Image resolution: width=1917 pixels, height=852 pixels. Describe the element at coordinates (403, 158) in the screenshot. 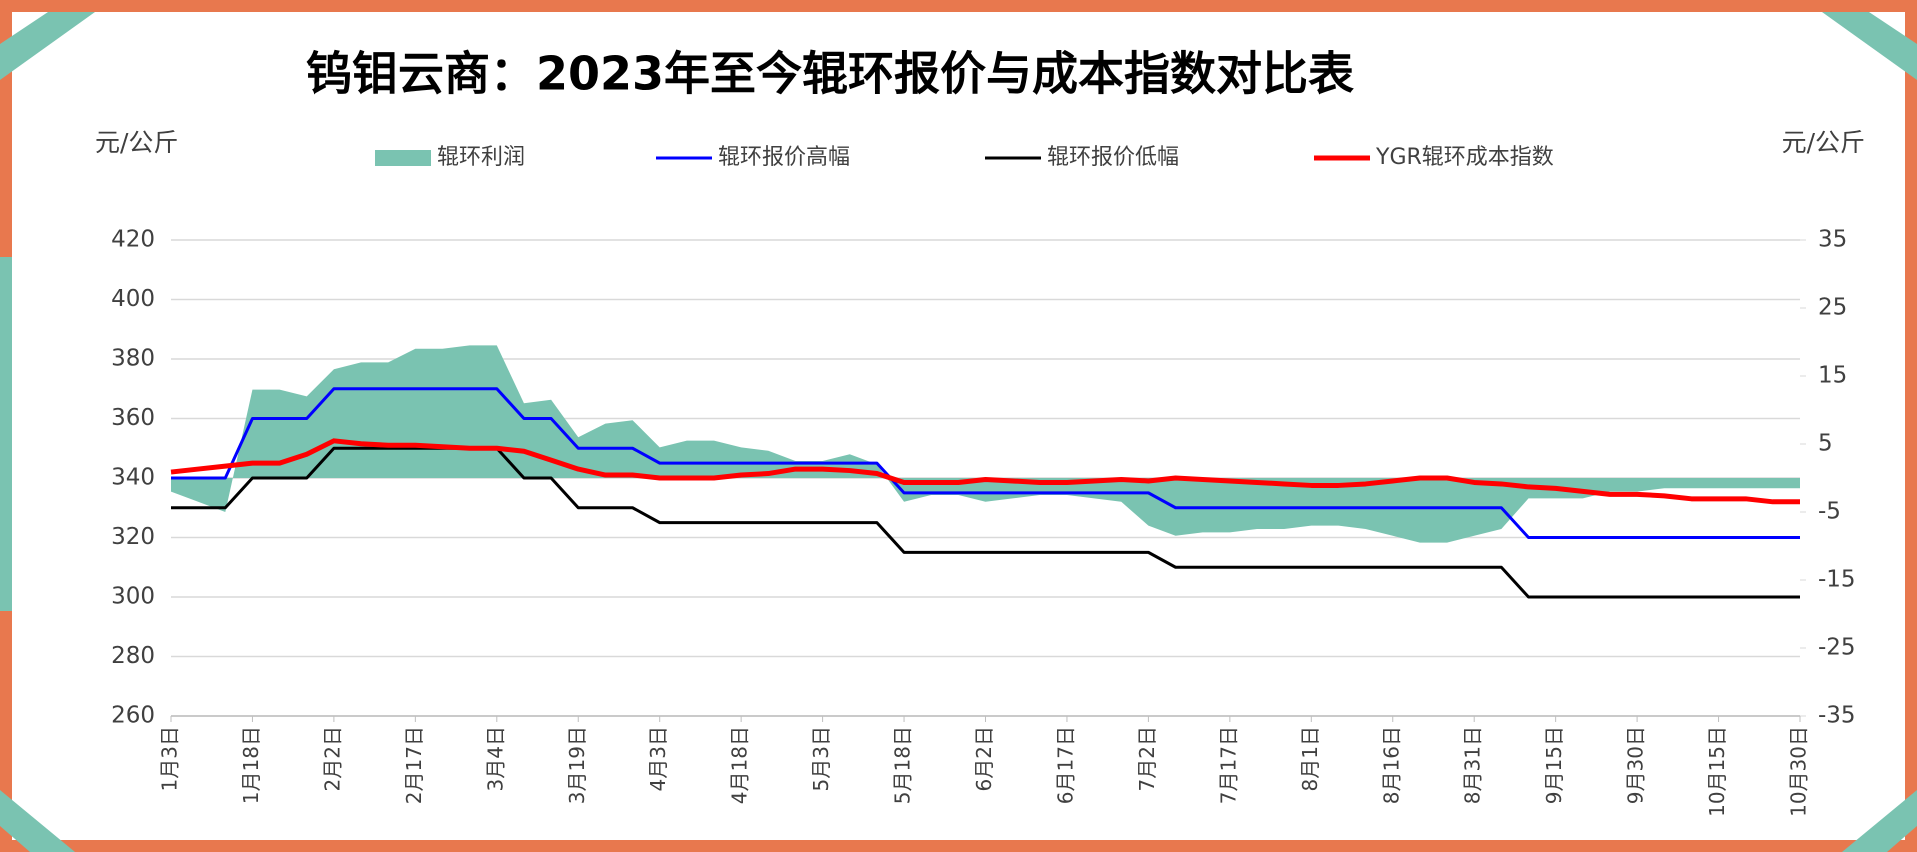

I see `legend-swatch` at that location.